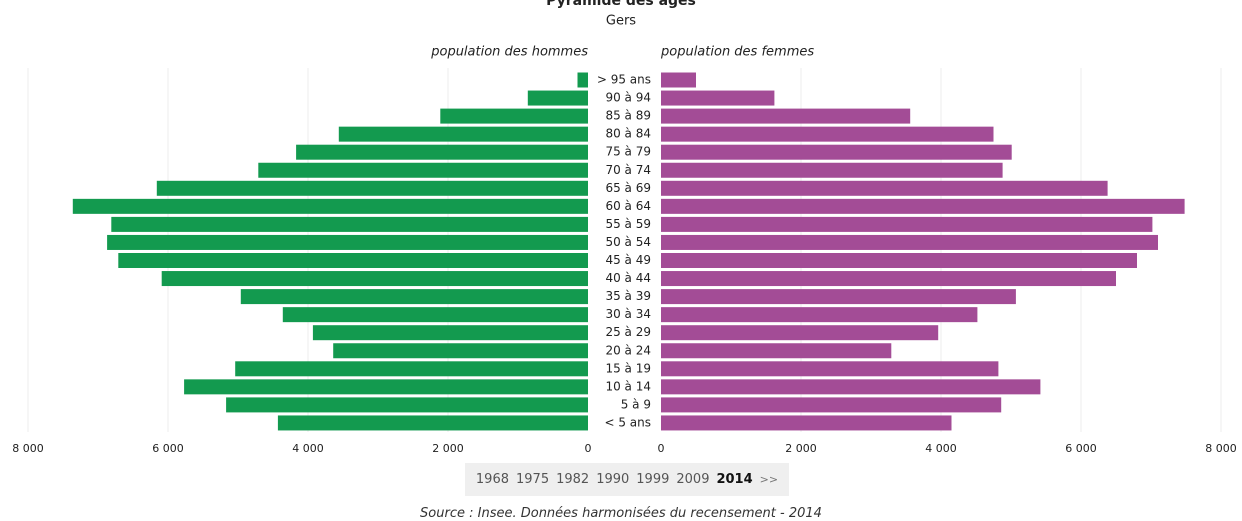 The image size is (1242, 521). Describe the element at coordinates (628, 152) in the screenshot. I see `category-label: 75 à 79` at that location.